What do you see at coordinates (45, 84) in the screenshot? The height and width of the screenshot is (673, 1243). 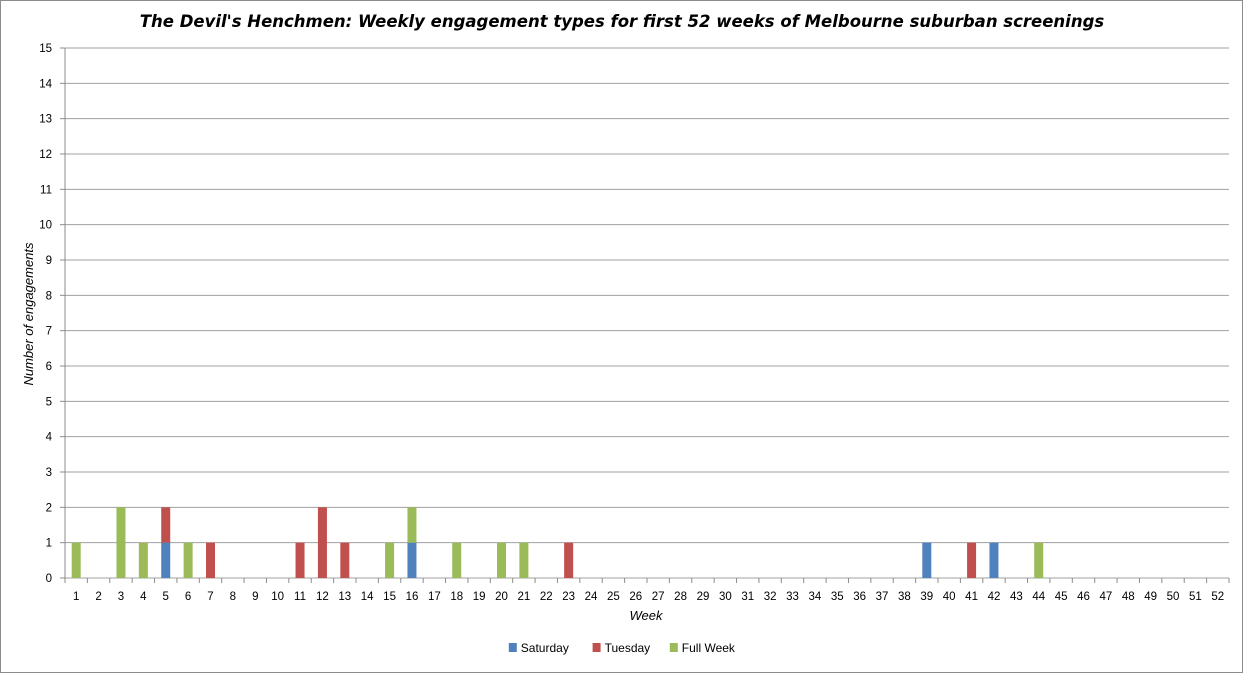 I see `y-tick-label: 14` at bounding box center [45, 84].